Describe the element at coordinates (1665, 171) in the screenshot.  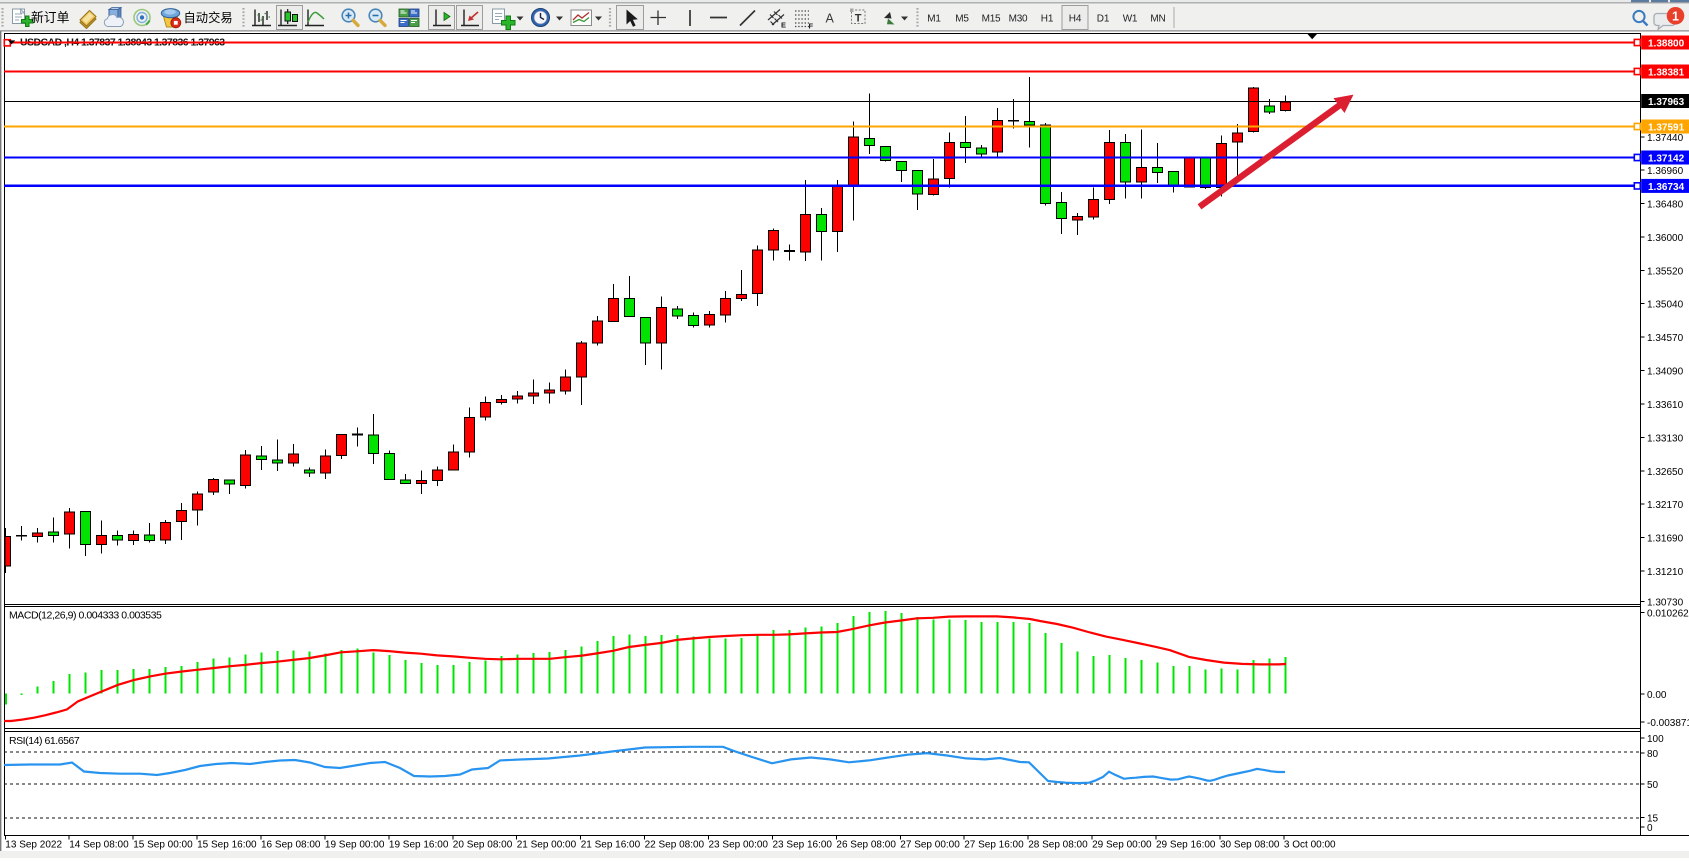
I see `svg-text: 1.36960` at that location.